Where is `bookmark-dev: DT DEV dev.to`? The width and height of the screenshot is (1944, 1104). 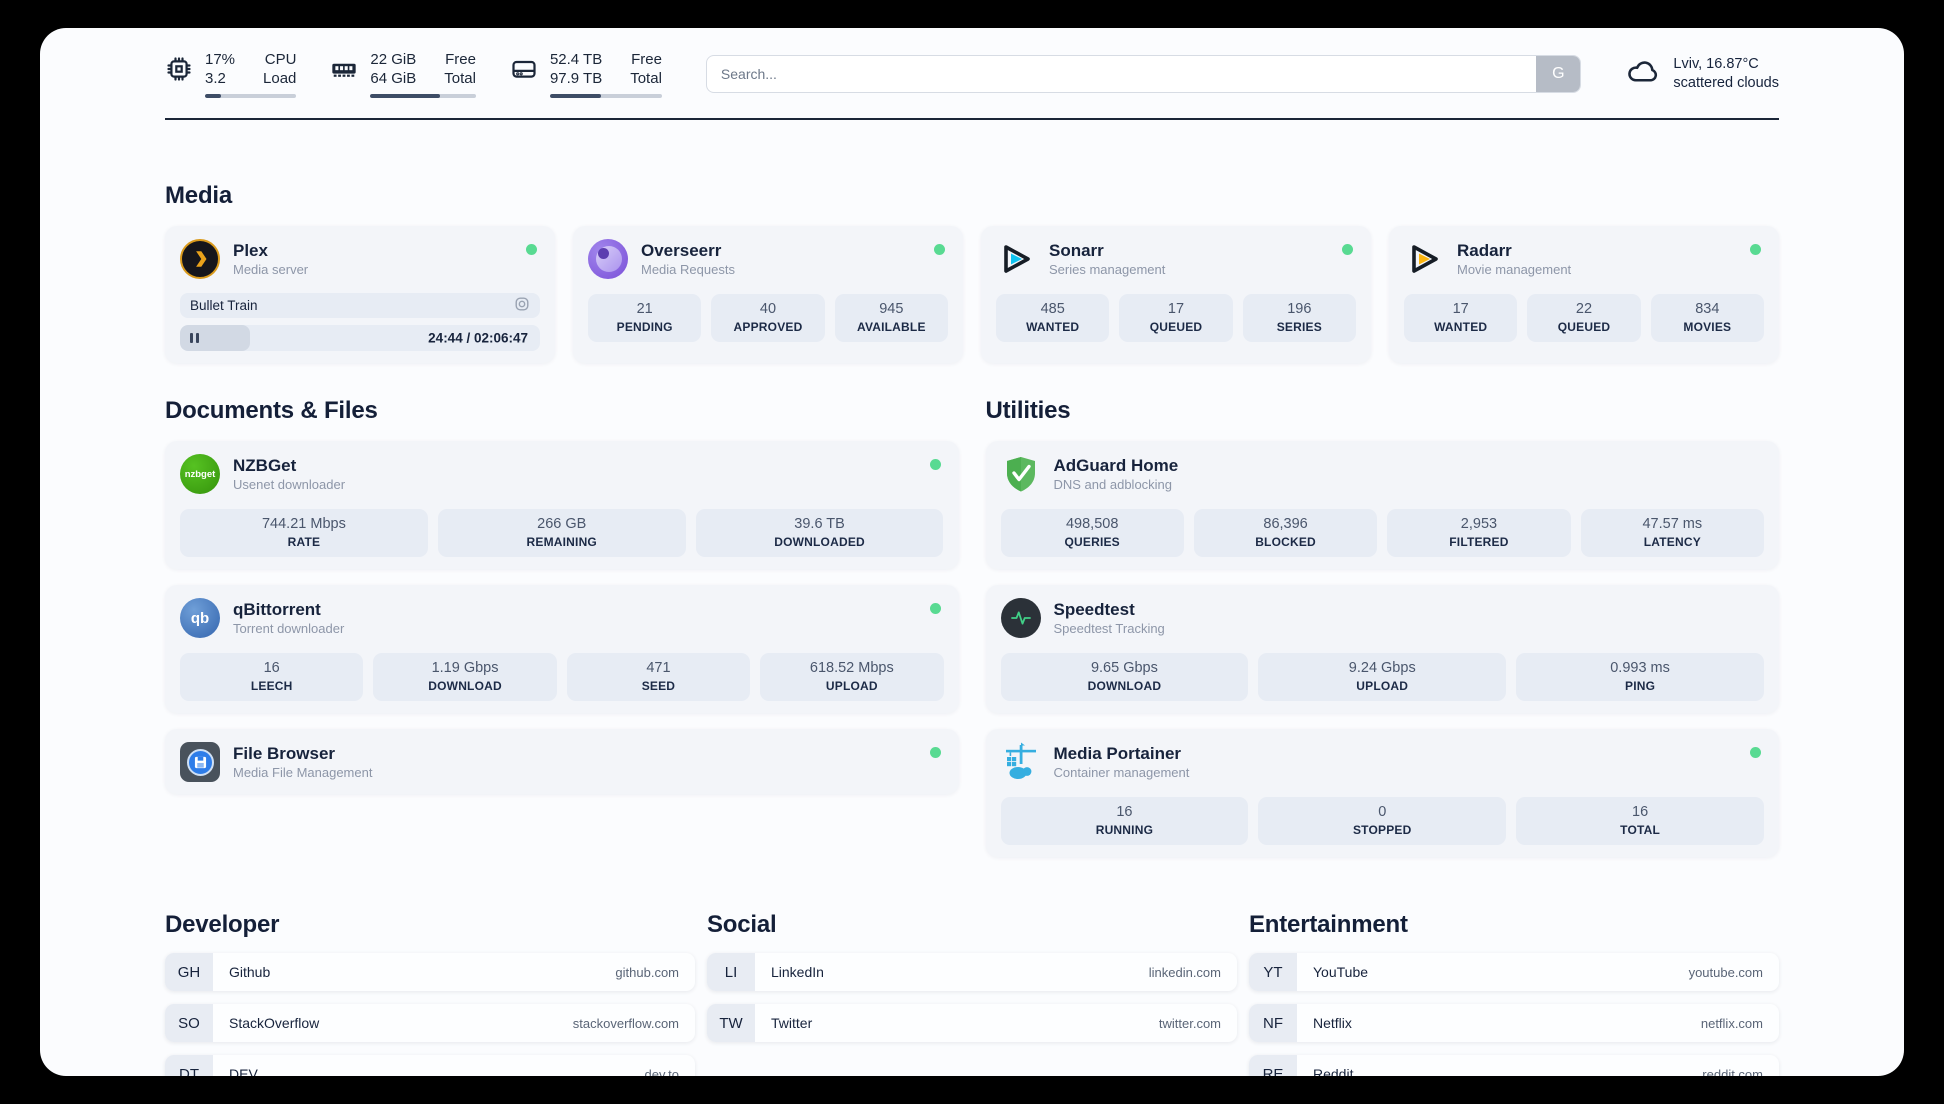
bookmark-dev: DT DEV dev.to is located at coordinates (430, 1065).